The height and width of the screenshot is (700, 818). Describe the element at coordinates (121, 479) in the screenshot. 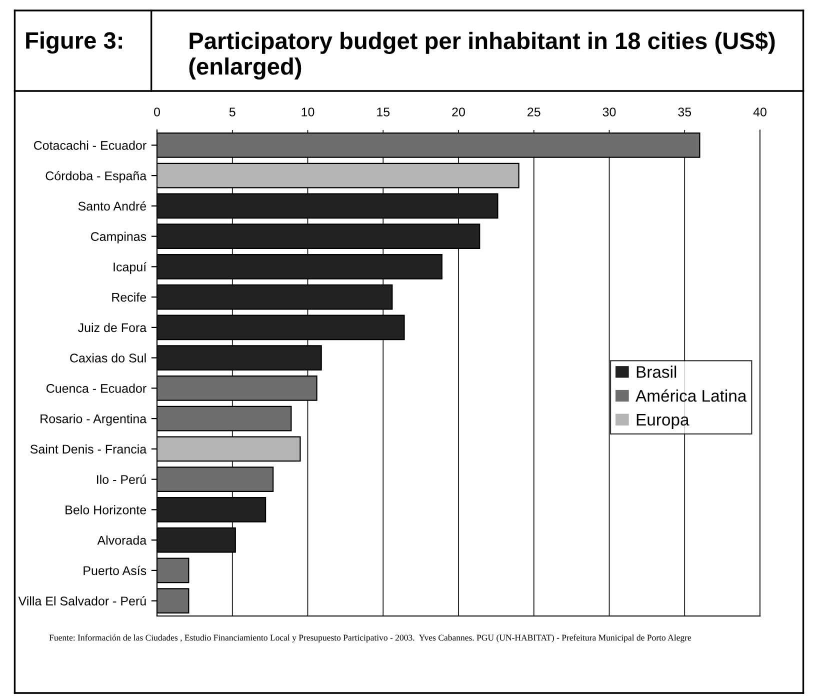

I see `y-tick-label: Ilo - Perú` at that location.